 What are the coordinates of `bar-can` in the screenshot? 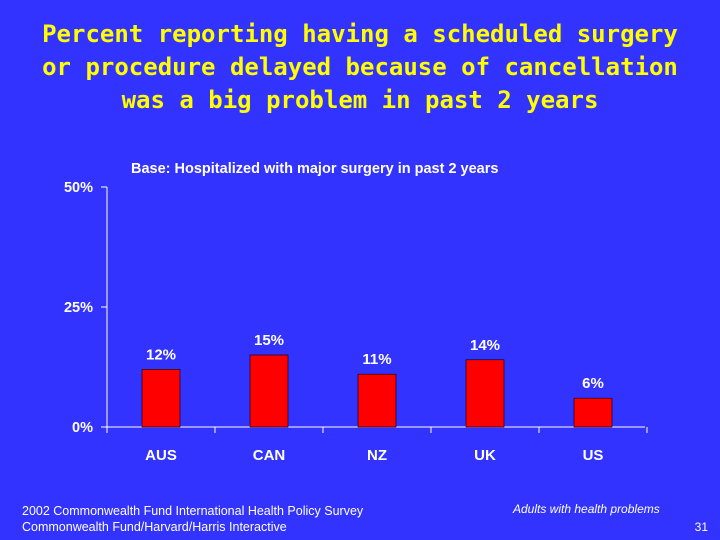 It's located at (269, 391).